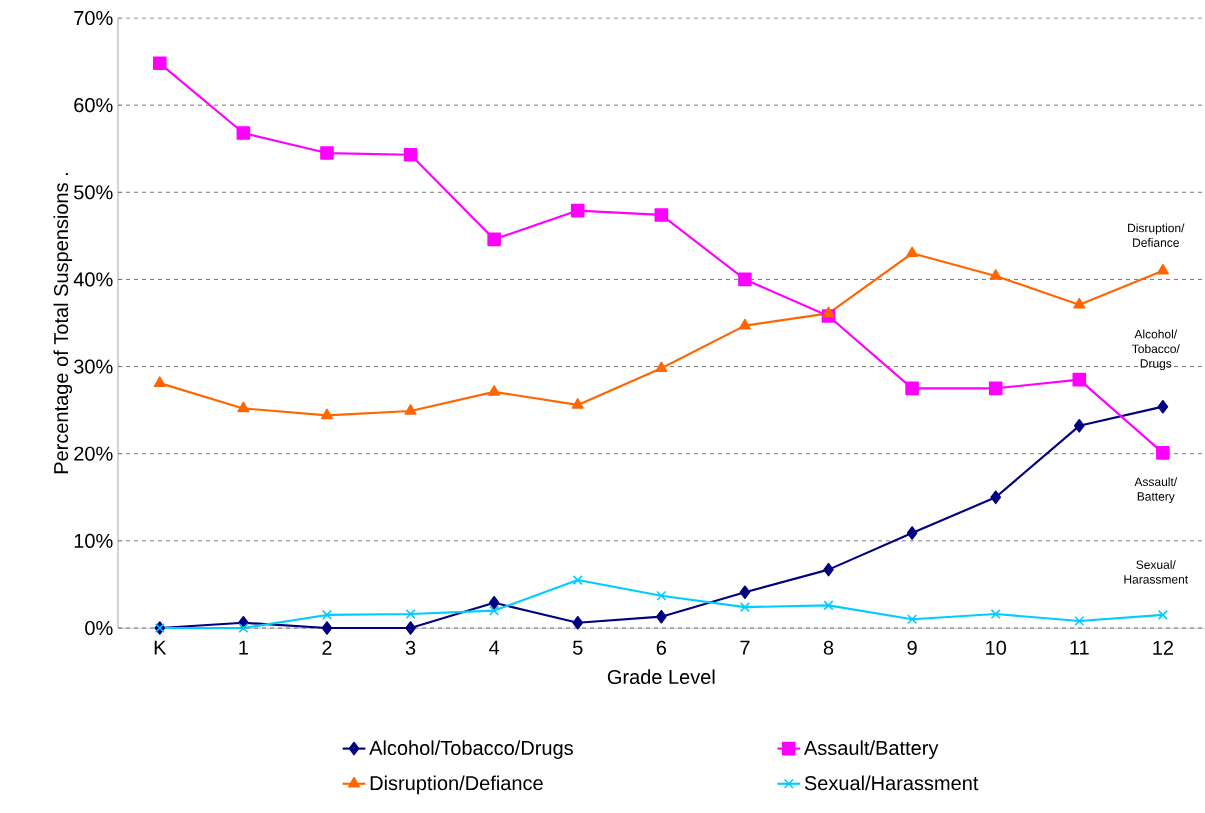  I want to click on annotation: Alcohol/ Tobacco/ Drugs, so click(1156, 350).